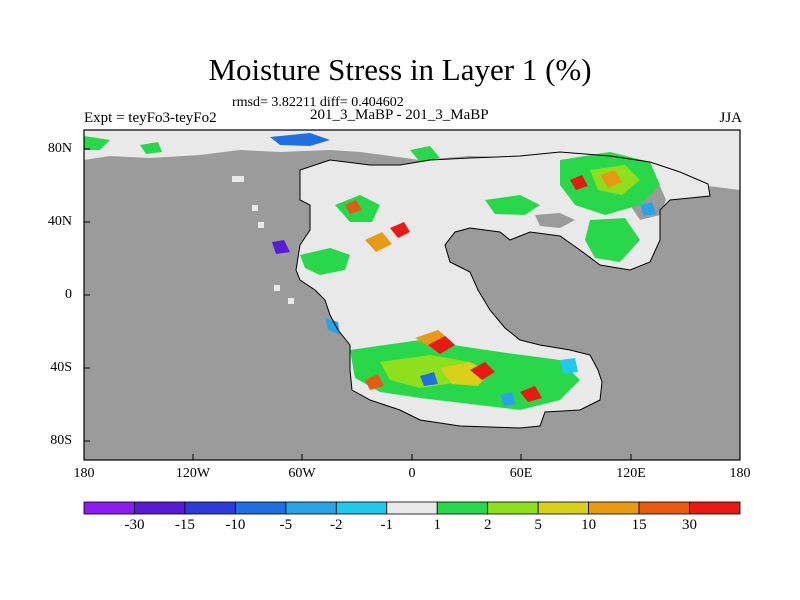 This screenshot has width=800, height=600. I want to click on x-tick-label: 0, so click(412, 473).